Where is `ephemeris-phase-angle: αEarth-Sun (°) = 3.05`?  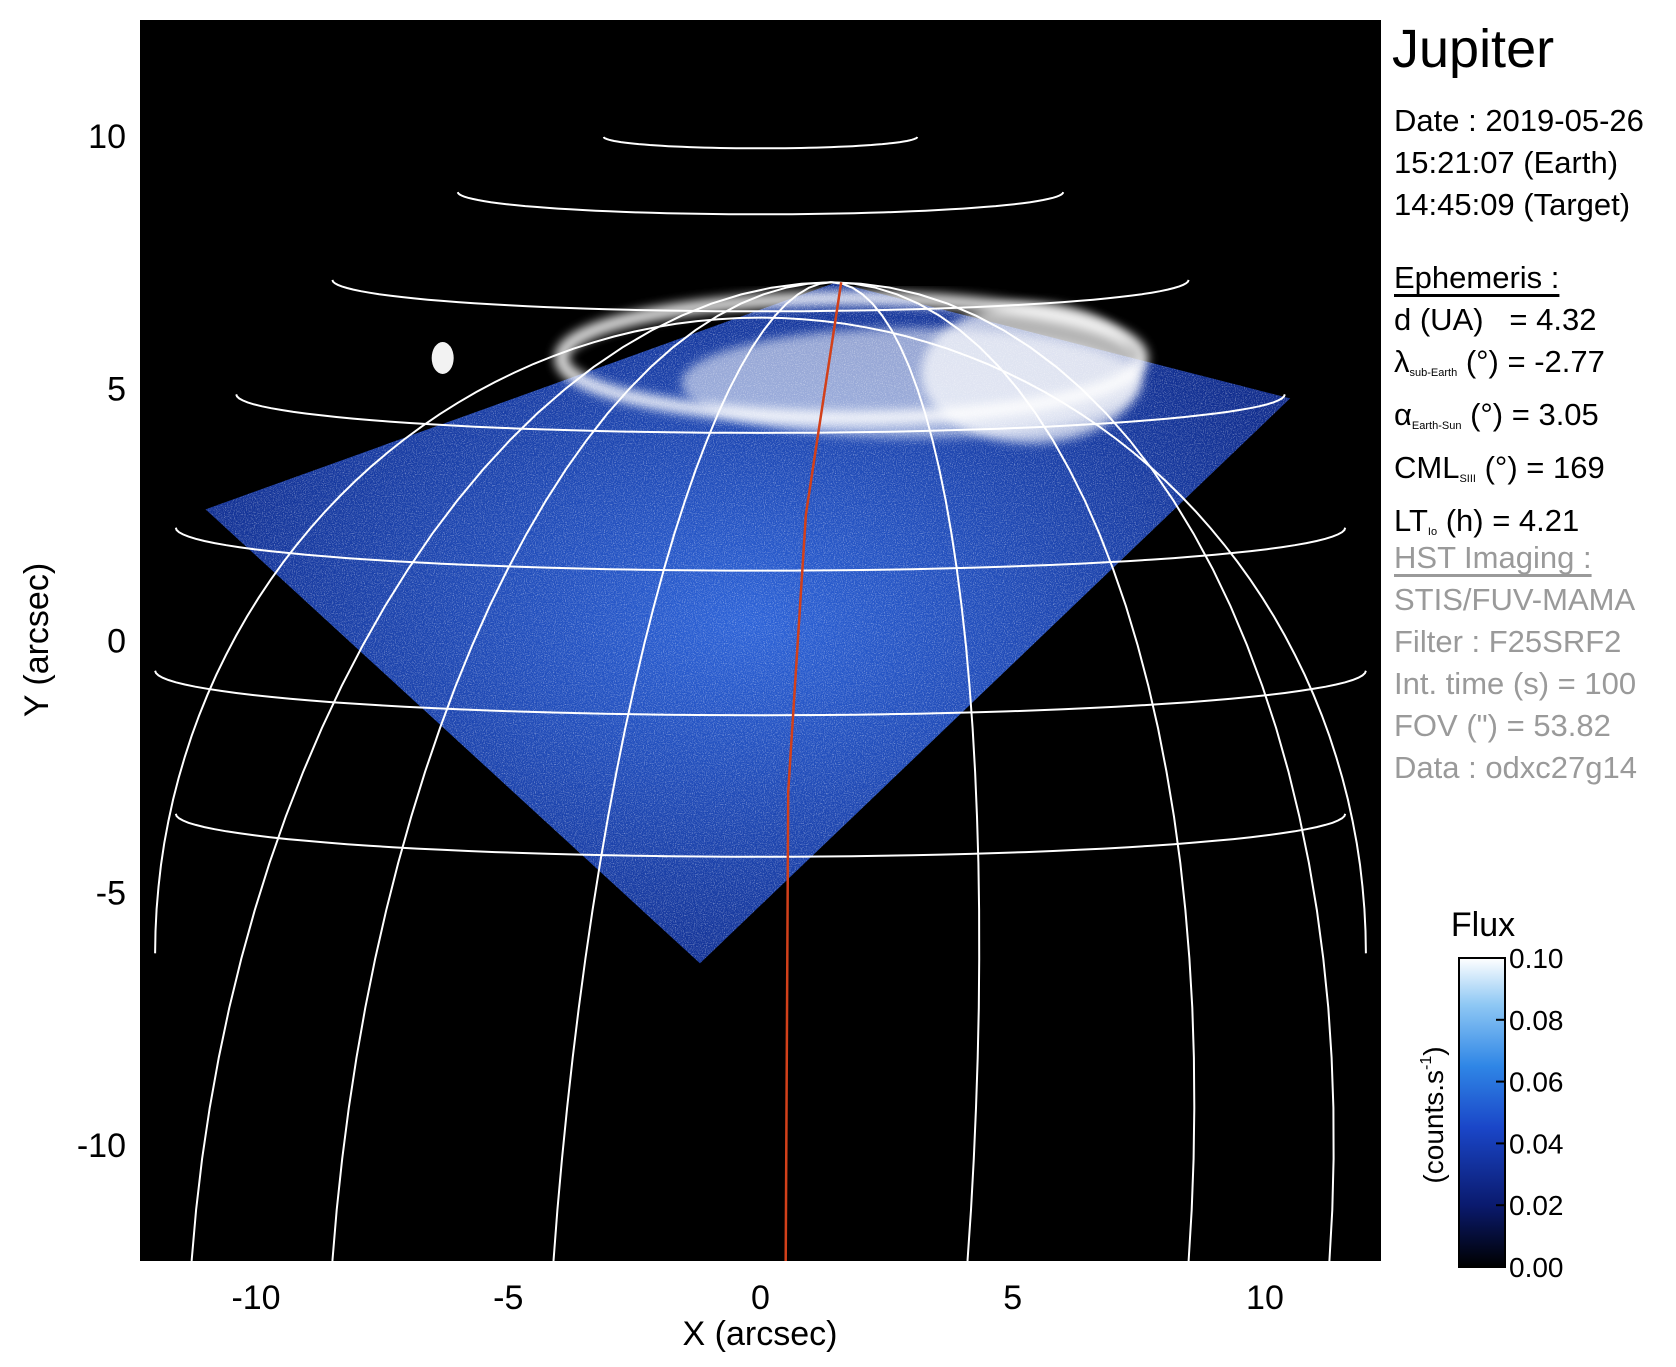 ephemeris-phase-angle: αEarth-Sun (°) = 3.05 is located at coordinates (1499, 420).